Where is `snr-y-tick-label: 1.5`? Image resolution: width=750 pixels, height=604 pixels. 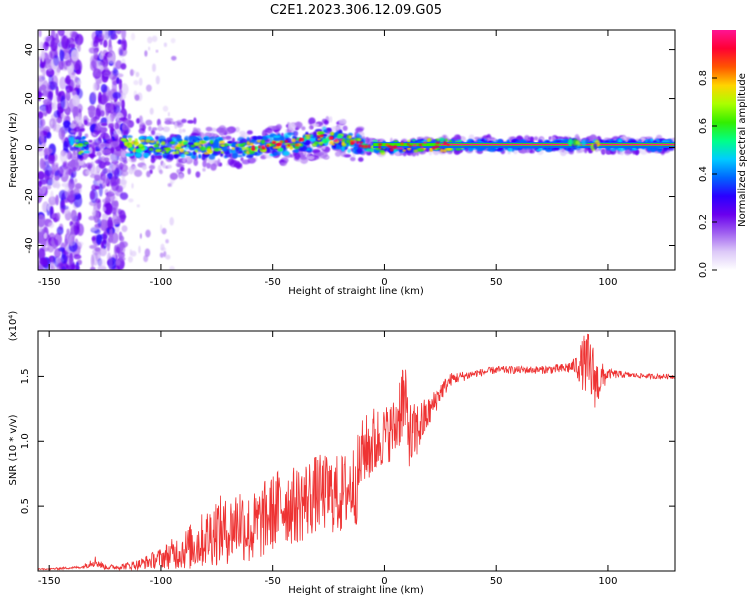 snr-y-tick-label: 1.5 is located at coordinates (25, 376).